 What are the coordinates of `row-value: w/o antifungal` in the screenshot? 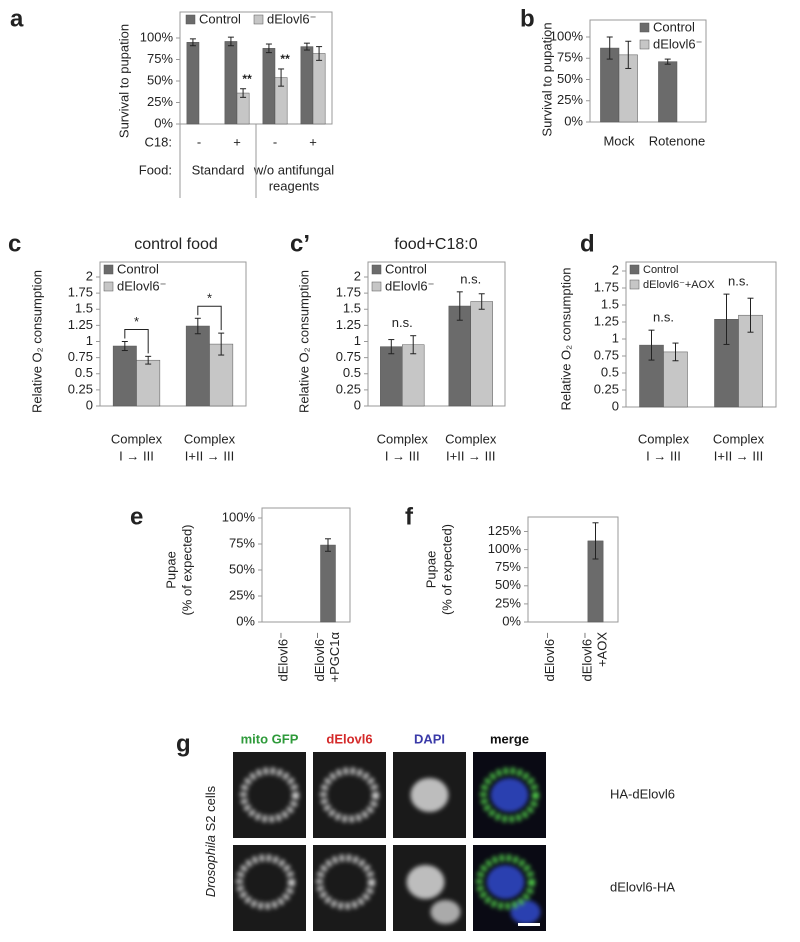 It's located at (293, 169).